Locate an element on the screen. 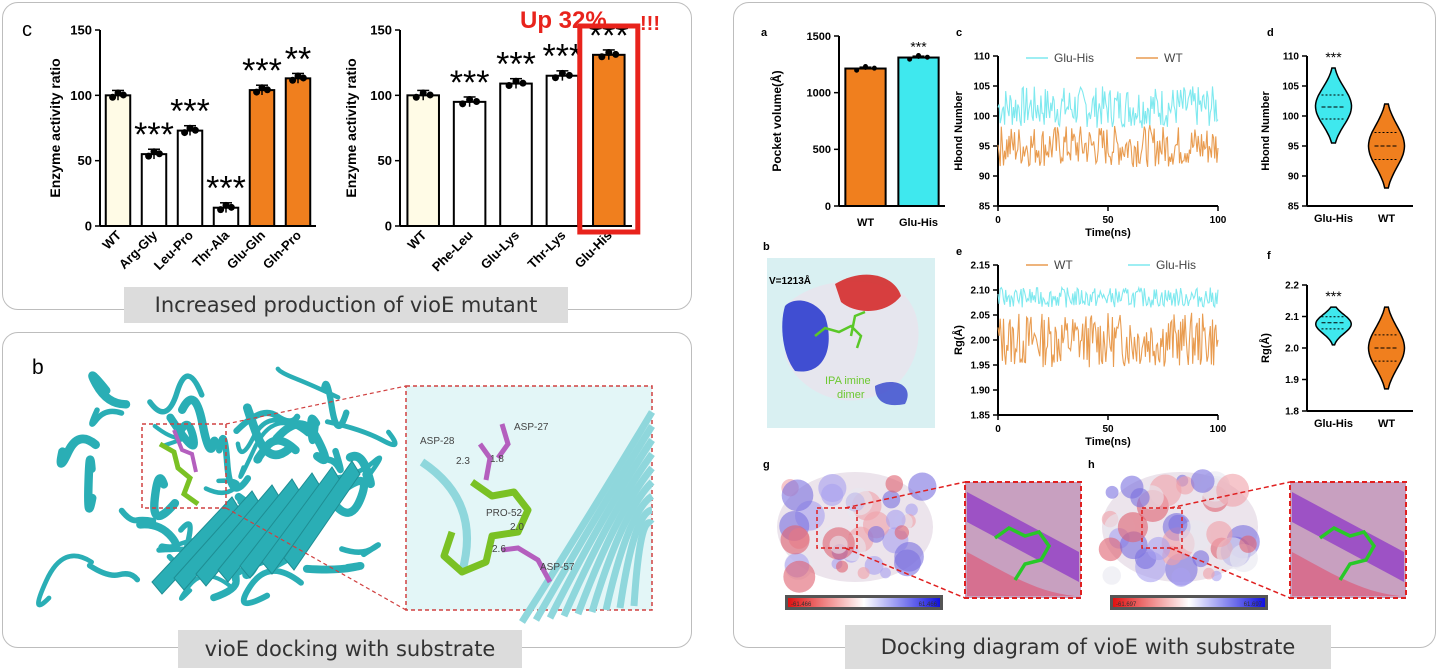 The image size is (1440, 669). y-tick-label: 90 is located at coordinates (1294, 177).